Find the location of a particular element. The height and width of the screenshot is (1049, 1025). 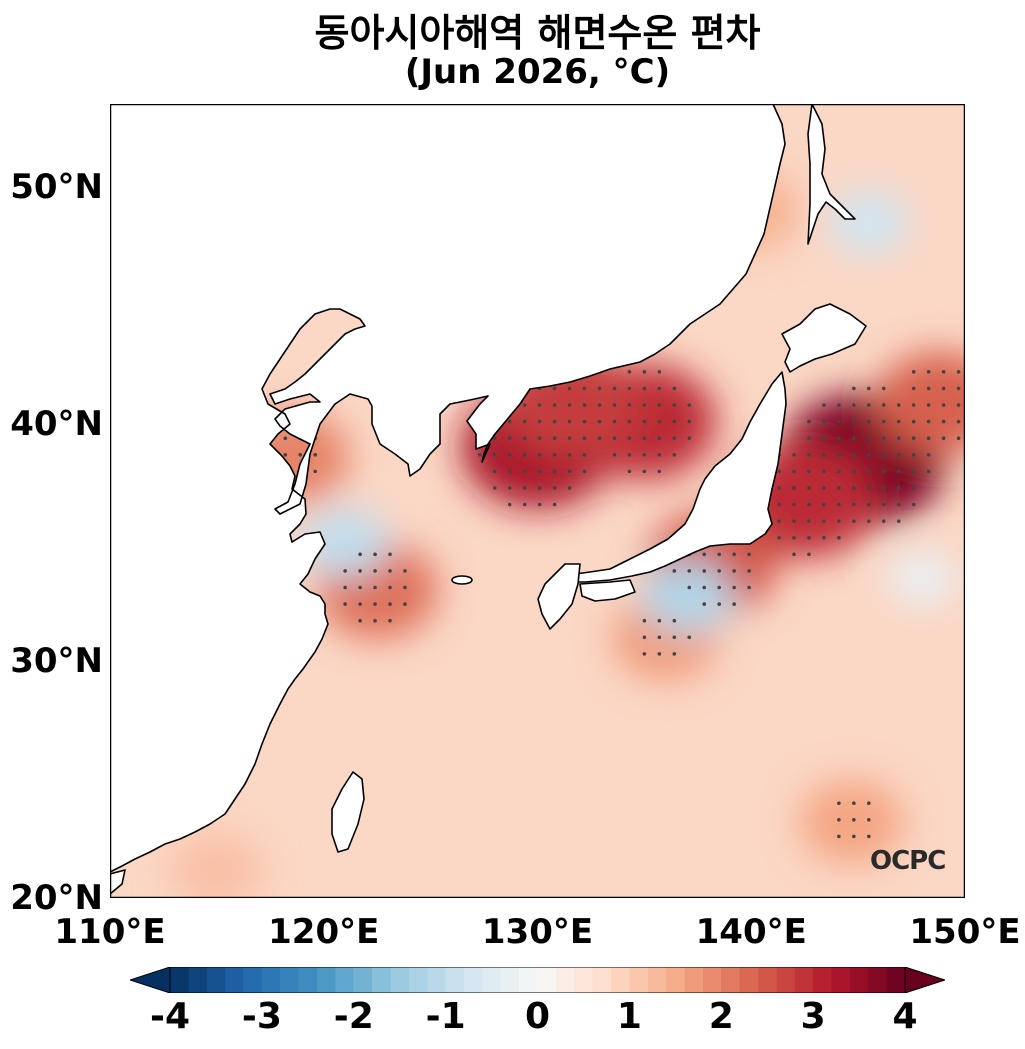

x-tick-label: 110°E is located at coordinates (110, 932).